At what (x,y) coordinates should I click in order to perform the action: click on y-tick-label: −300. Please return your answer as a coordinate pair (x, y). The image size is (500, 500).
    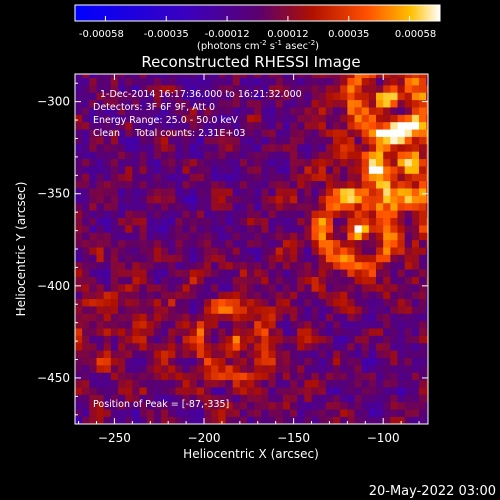
    Looking at the image, I should click on (53, 102).